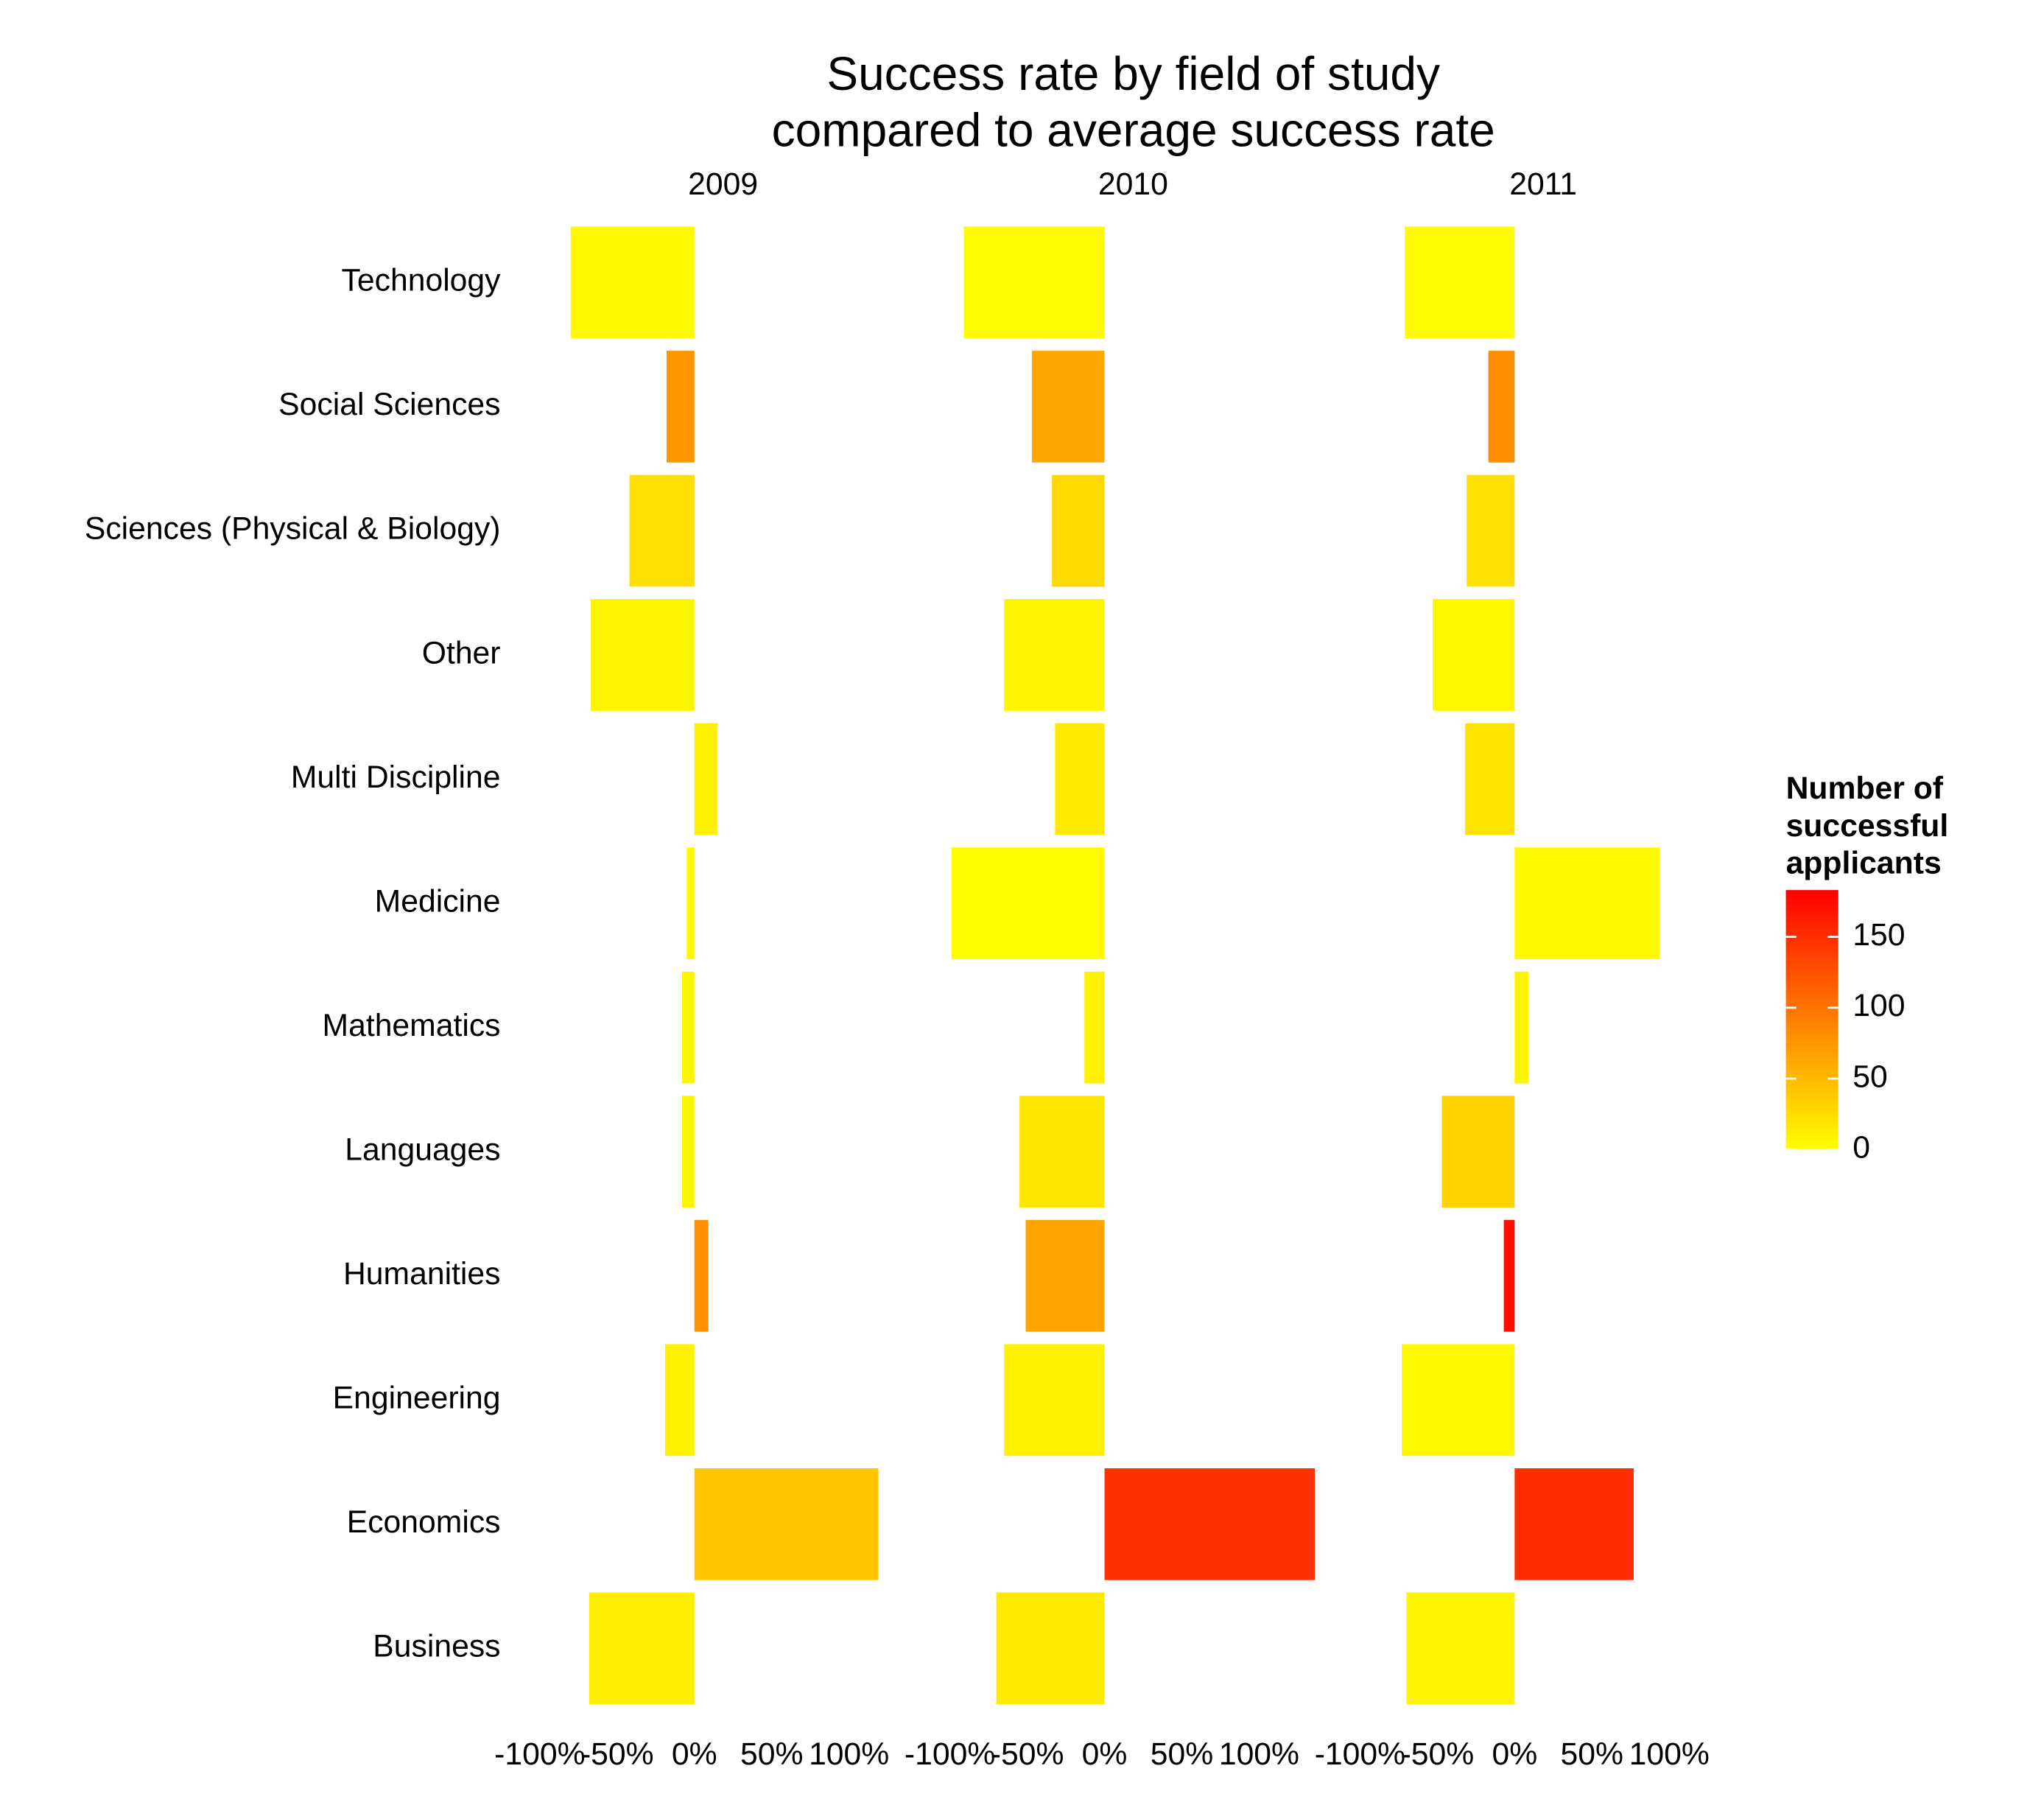 This screenshot has width=2044, height=1805. What do you see at coordinates (389, 404) in the screenshot?
I see `y-tick-label: Social Sciences` at bounding box center [389, 404].